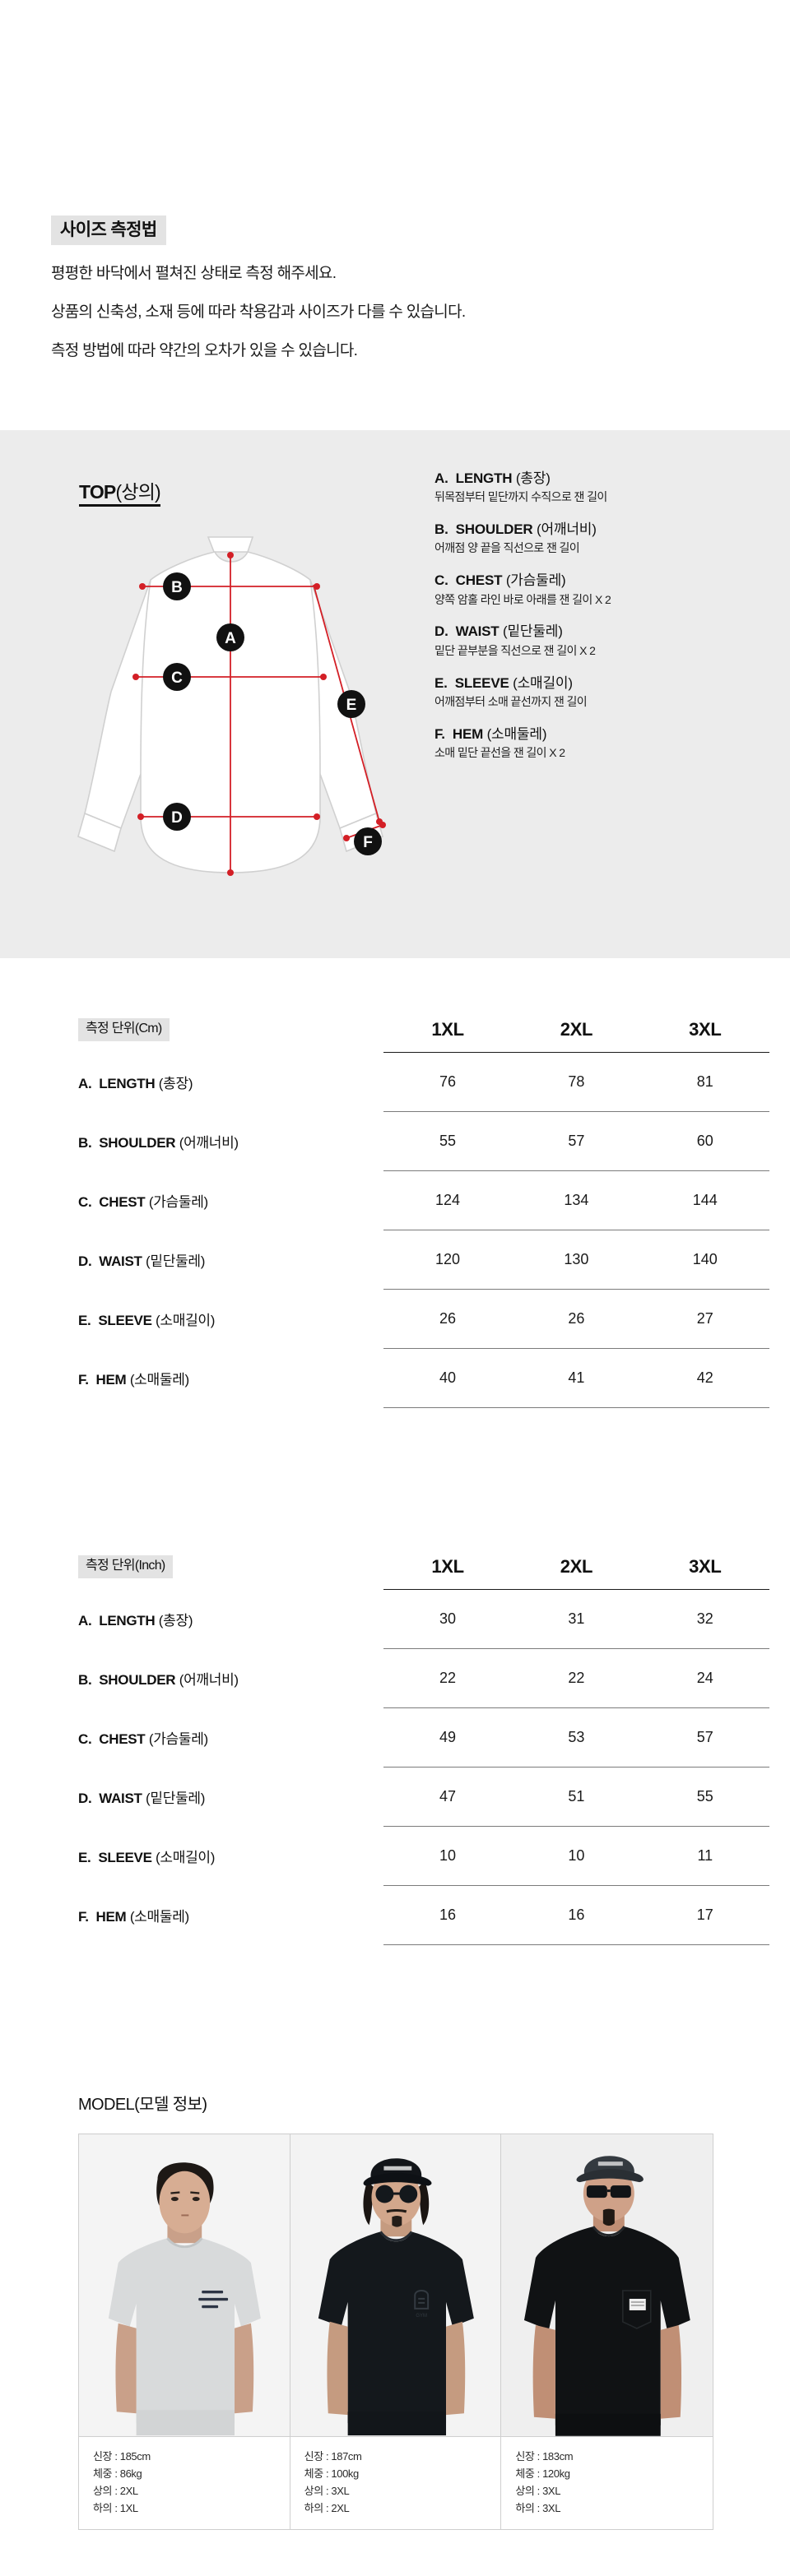 The width and height of the screenshot is (790, 2576). What do you see at coordinates (126, 1567) in the screenshot?
I see `unit-badge: 측정 단위(Inch)` at bounding box center [126, 1567].